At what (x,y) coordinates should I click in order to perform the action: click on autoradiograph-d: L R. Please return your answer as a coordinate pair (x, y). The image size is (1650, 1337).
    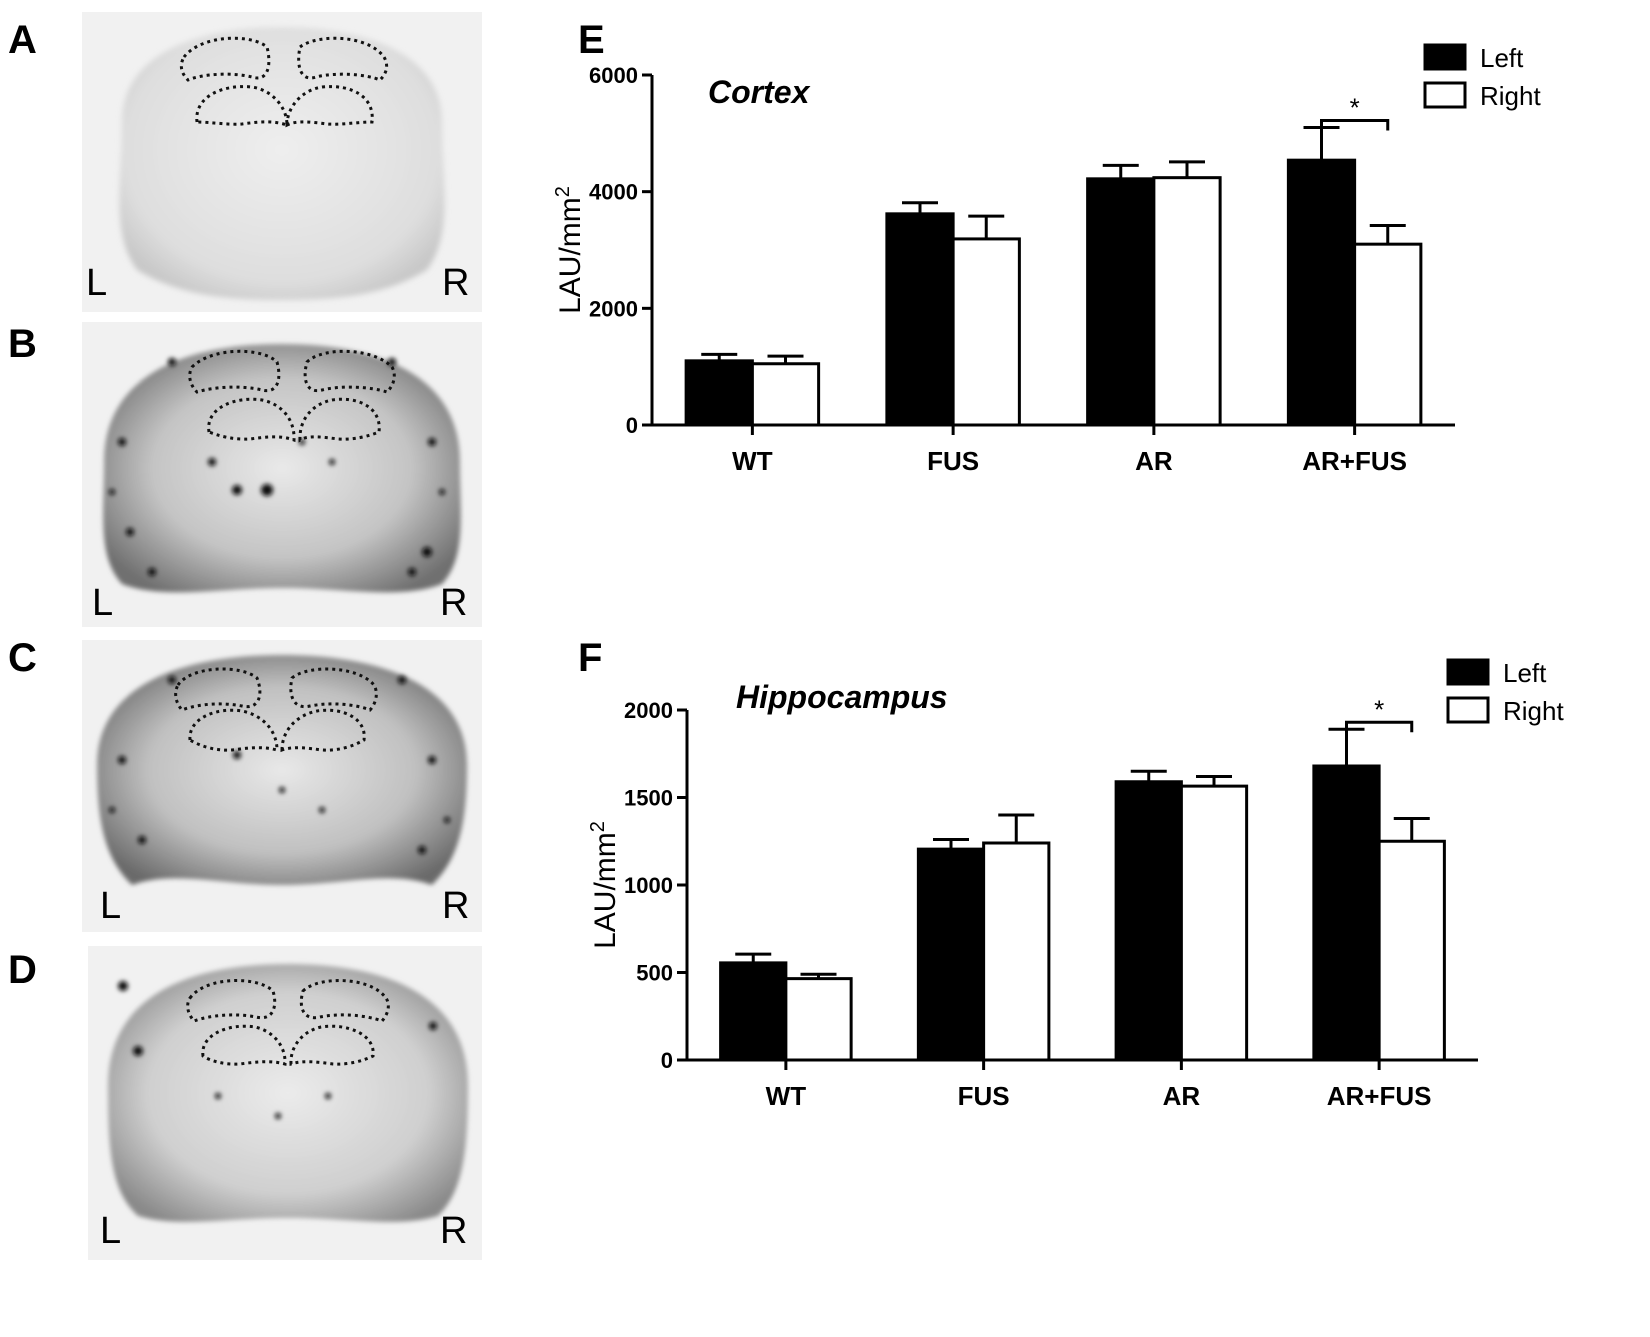
    Looking at the image, I should click on (285, 1103).